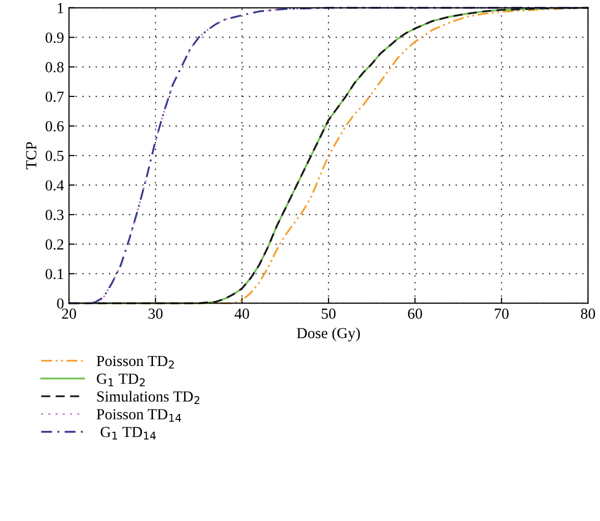  Describe the element at coordinates (128, 433) in the screenshot. I see `legend-label: G$_{1}$ TD$_{14}$` at that location.